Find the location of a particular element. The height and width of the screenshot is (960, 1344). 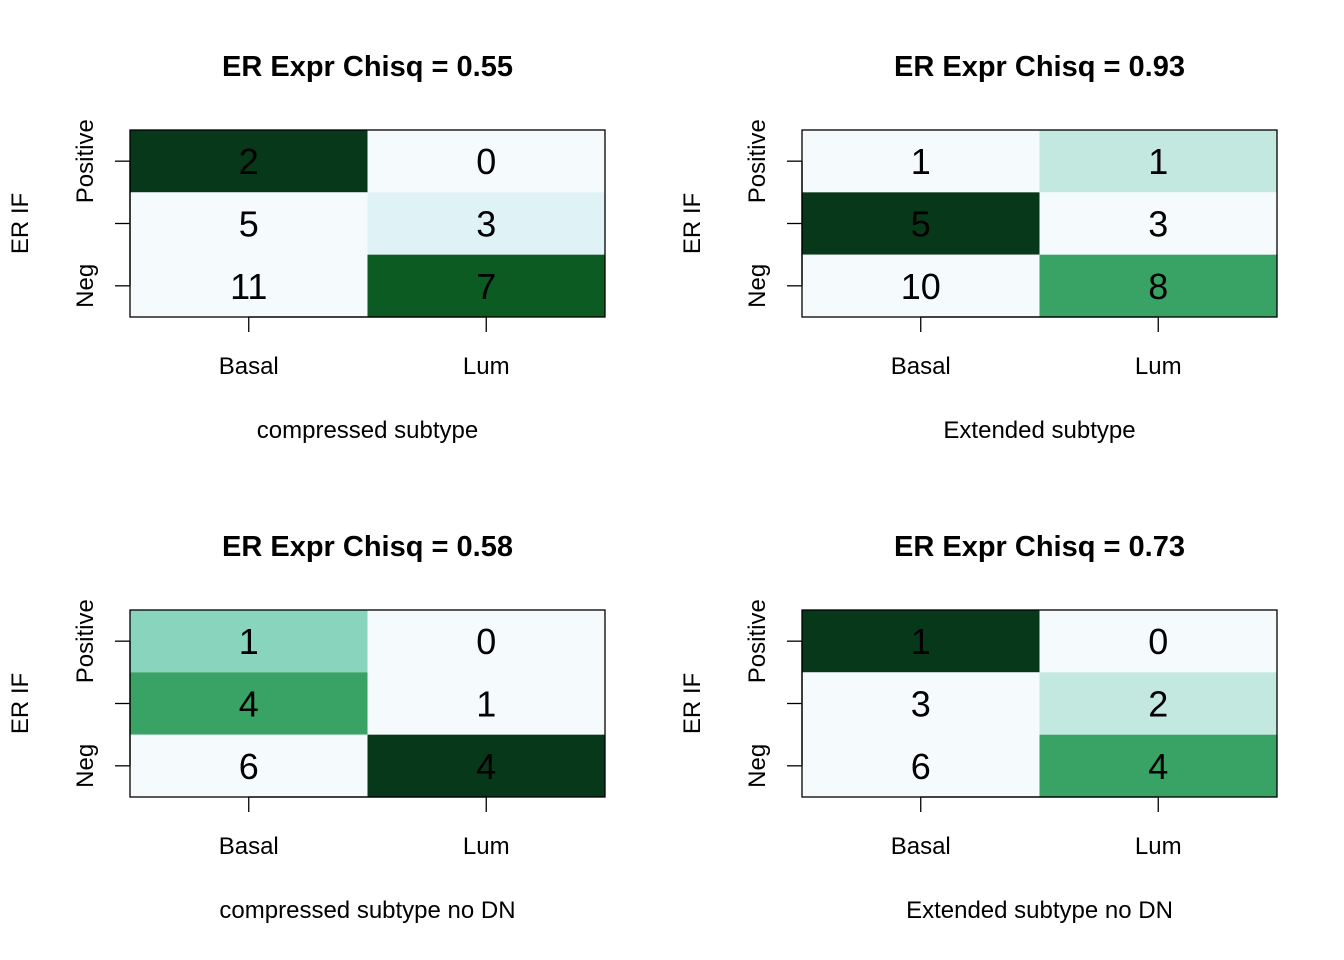

panel-title: ER Expr Chisq = 0.58 is located at coordinates (367, 547).